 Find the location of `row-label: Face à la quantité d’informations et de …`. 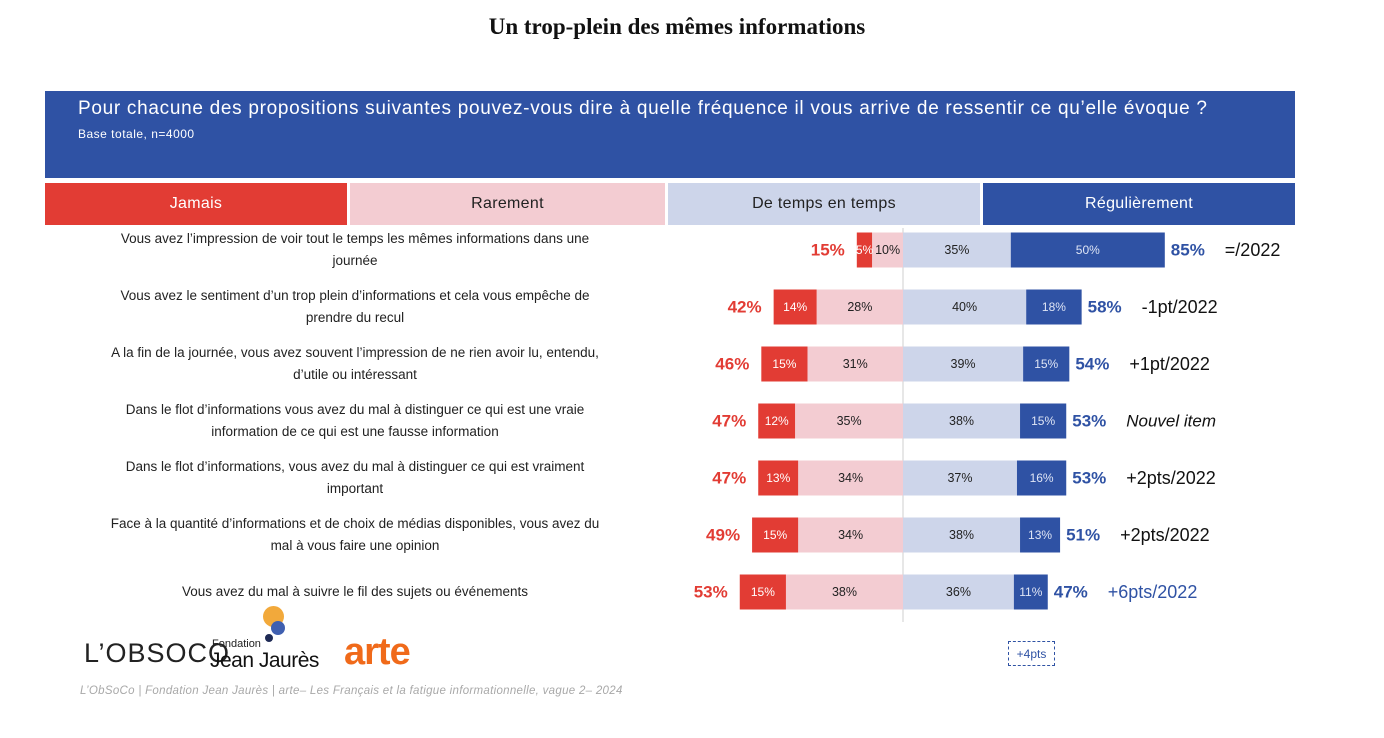

row-label: Face à la quantité d’informations et de … is located at coordinates (355, 535).